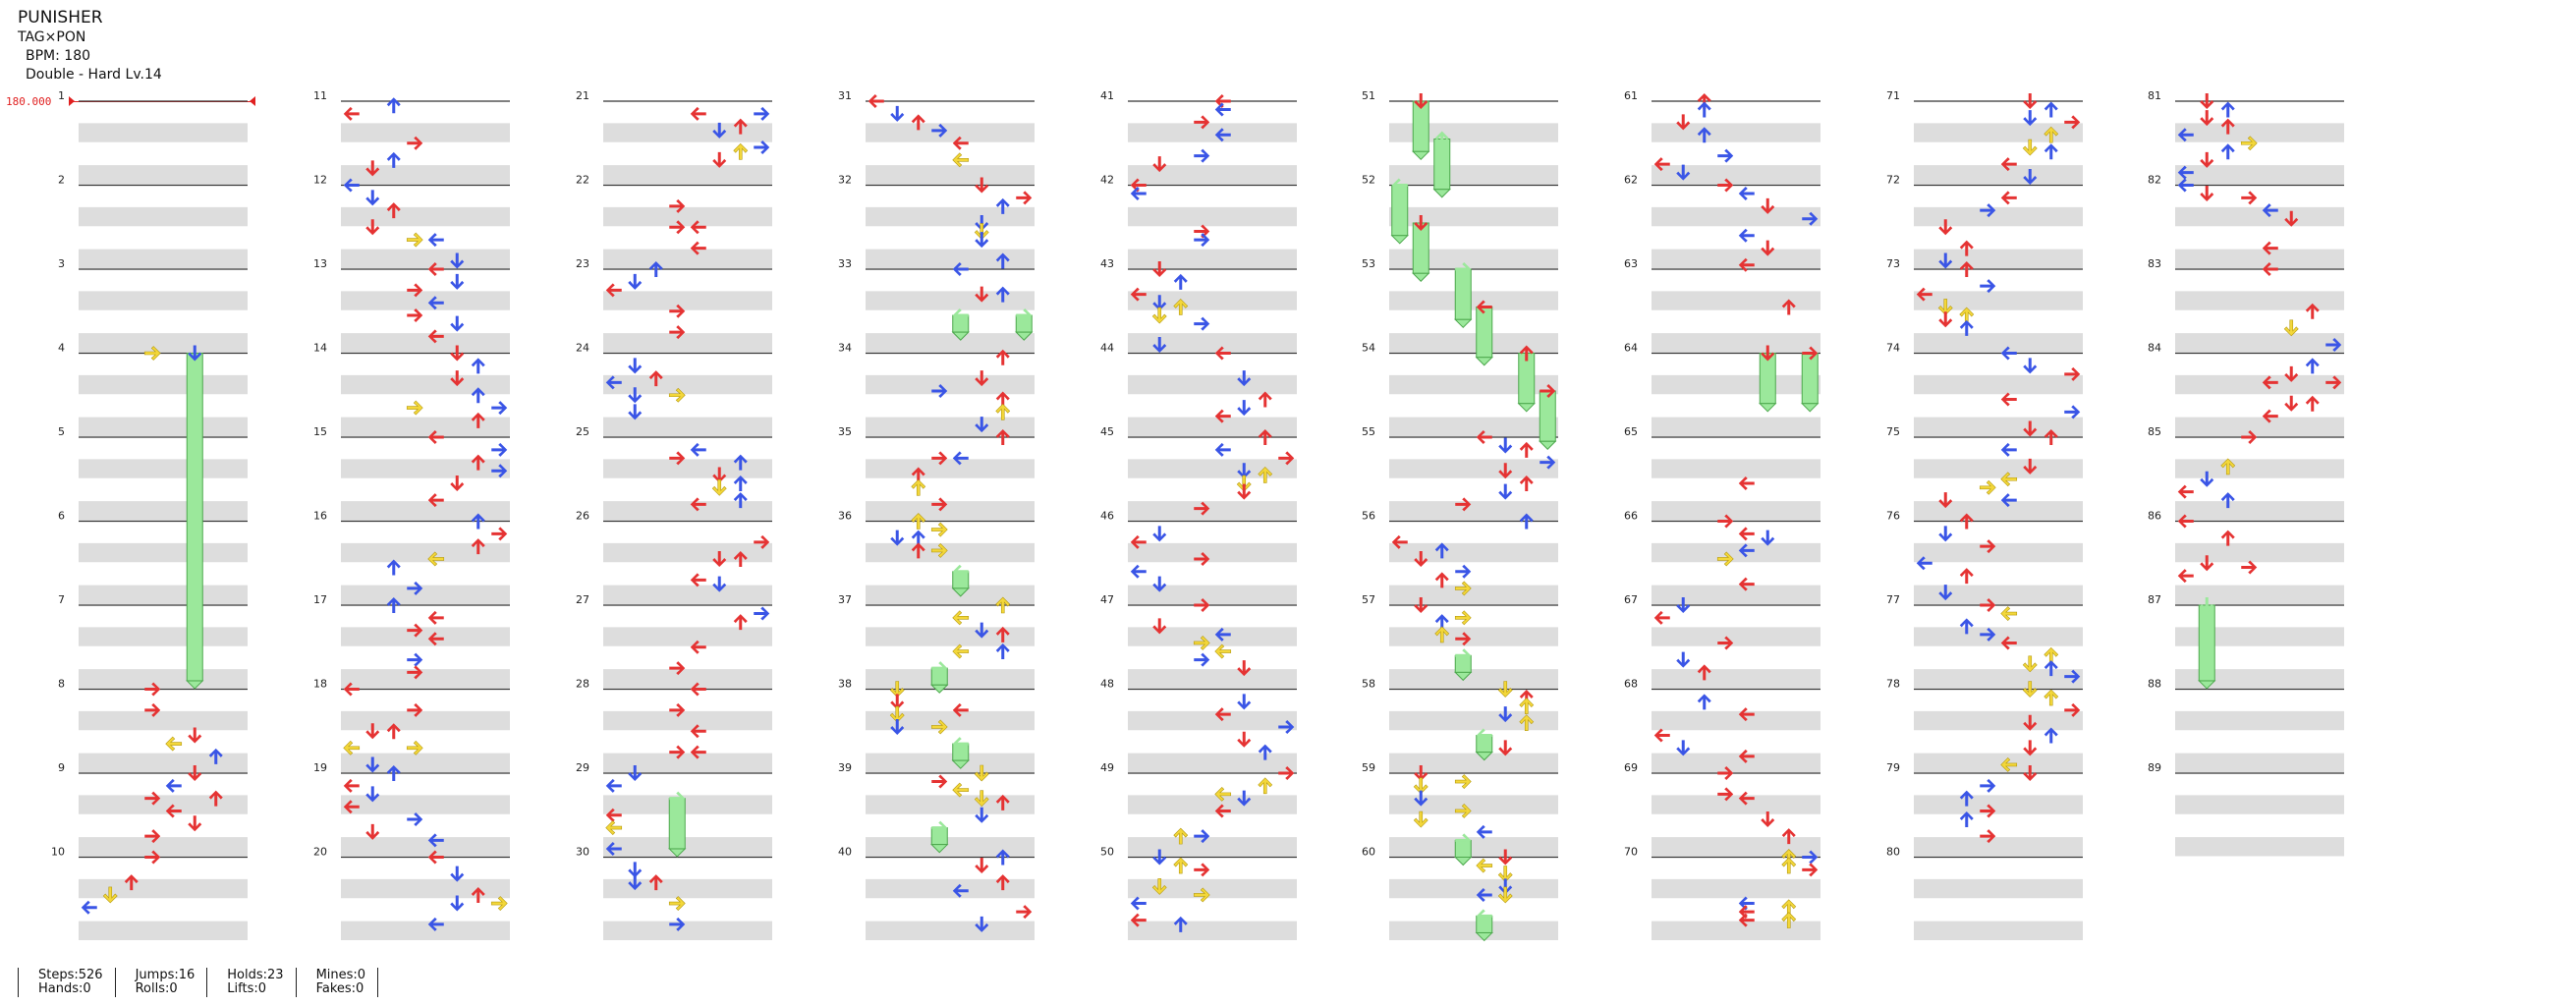 The image size is (2576, 1006). Describe the element at coordinates (1368, 684) in the screenshot. I see `measure-number: 58` at that location.